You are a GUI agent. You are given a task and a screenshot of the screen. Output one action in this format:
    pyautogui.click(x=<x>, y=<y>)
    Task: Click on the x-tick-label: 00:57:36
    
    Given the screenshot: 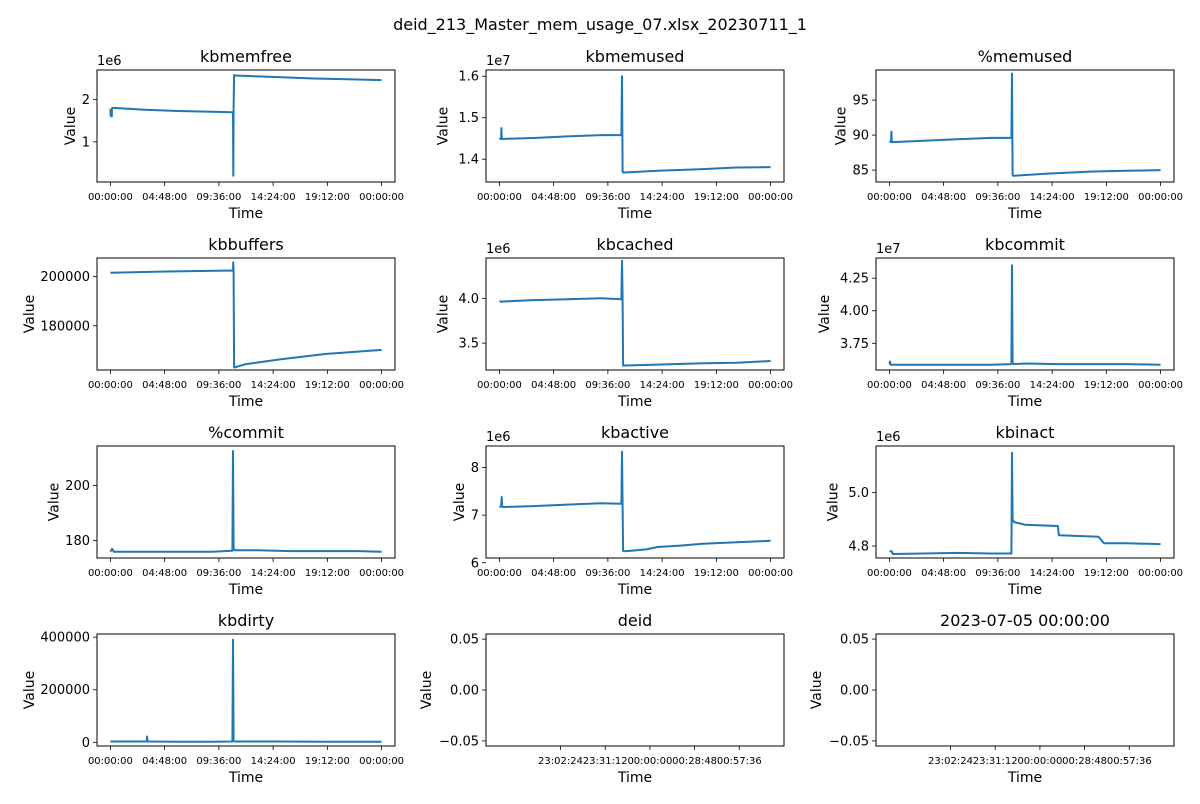 What is the action you would take?
    pyautogui.click(x=739, y=761)
    